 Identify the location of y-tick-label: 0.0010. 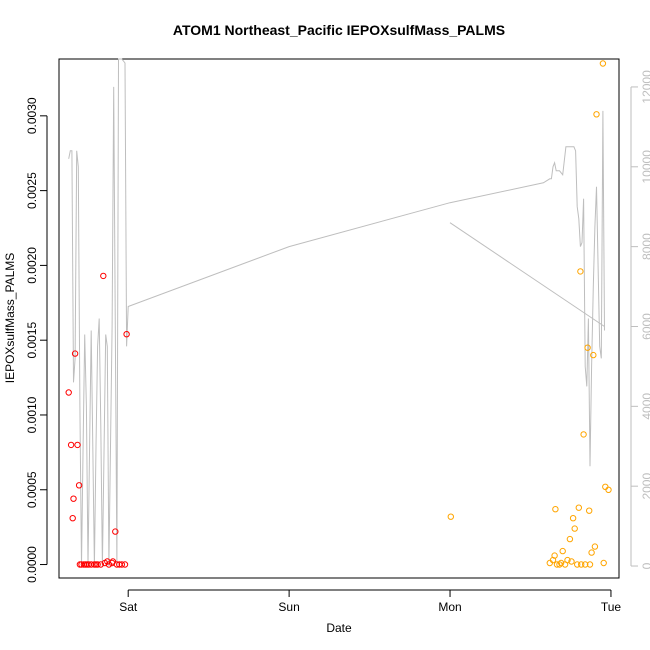
(32, 414).